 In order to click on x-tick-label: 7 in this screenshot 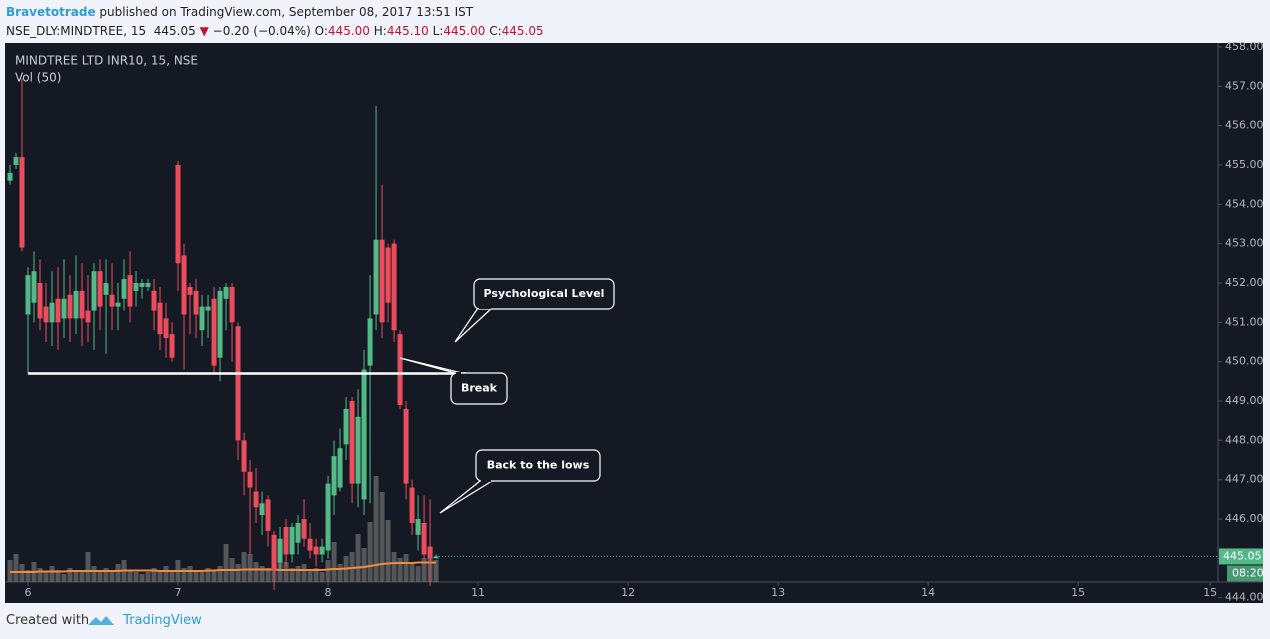, I will do `click(178, 592)`.